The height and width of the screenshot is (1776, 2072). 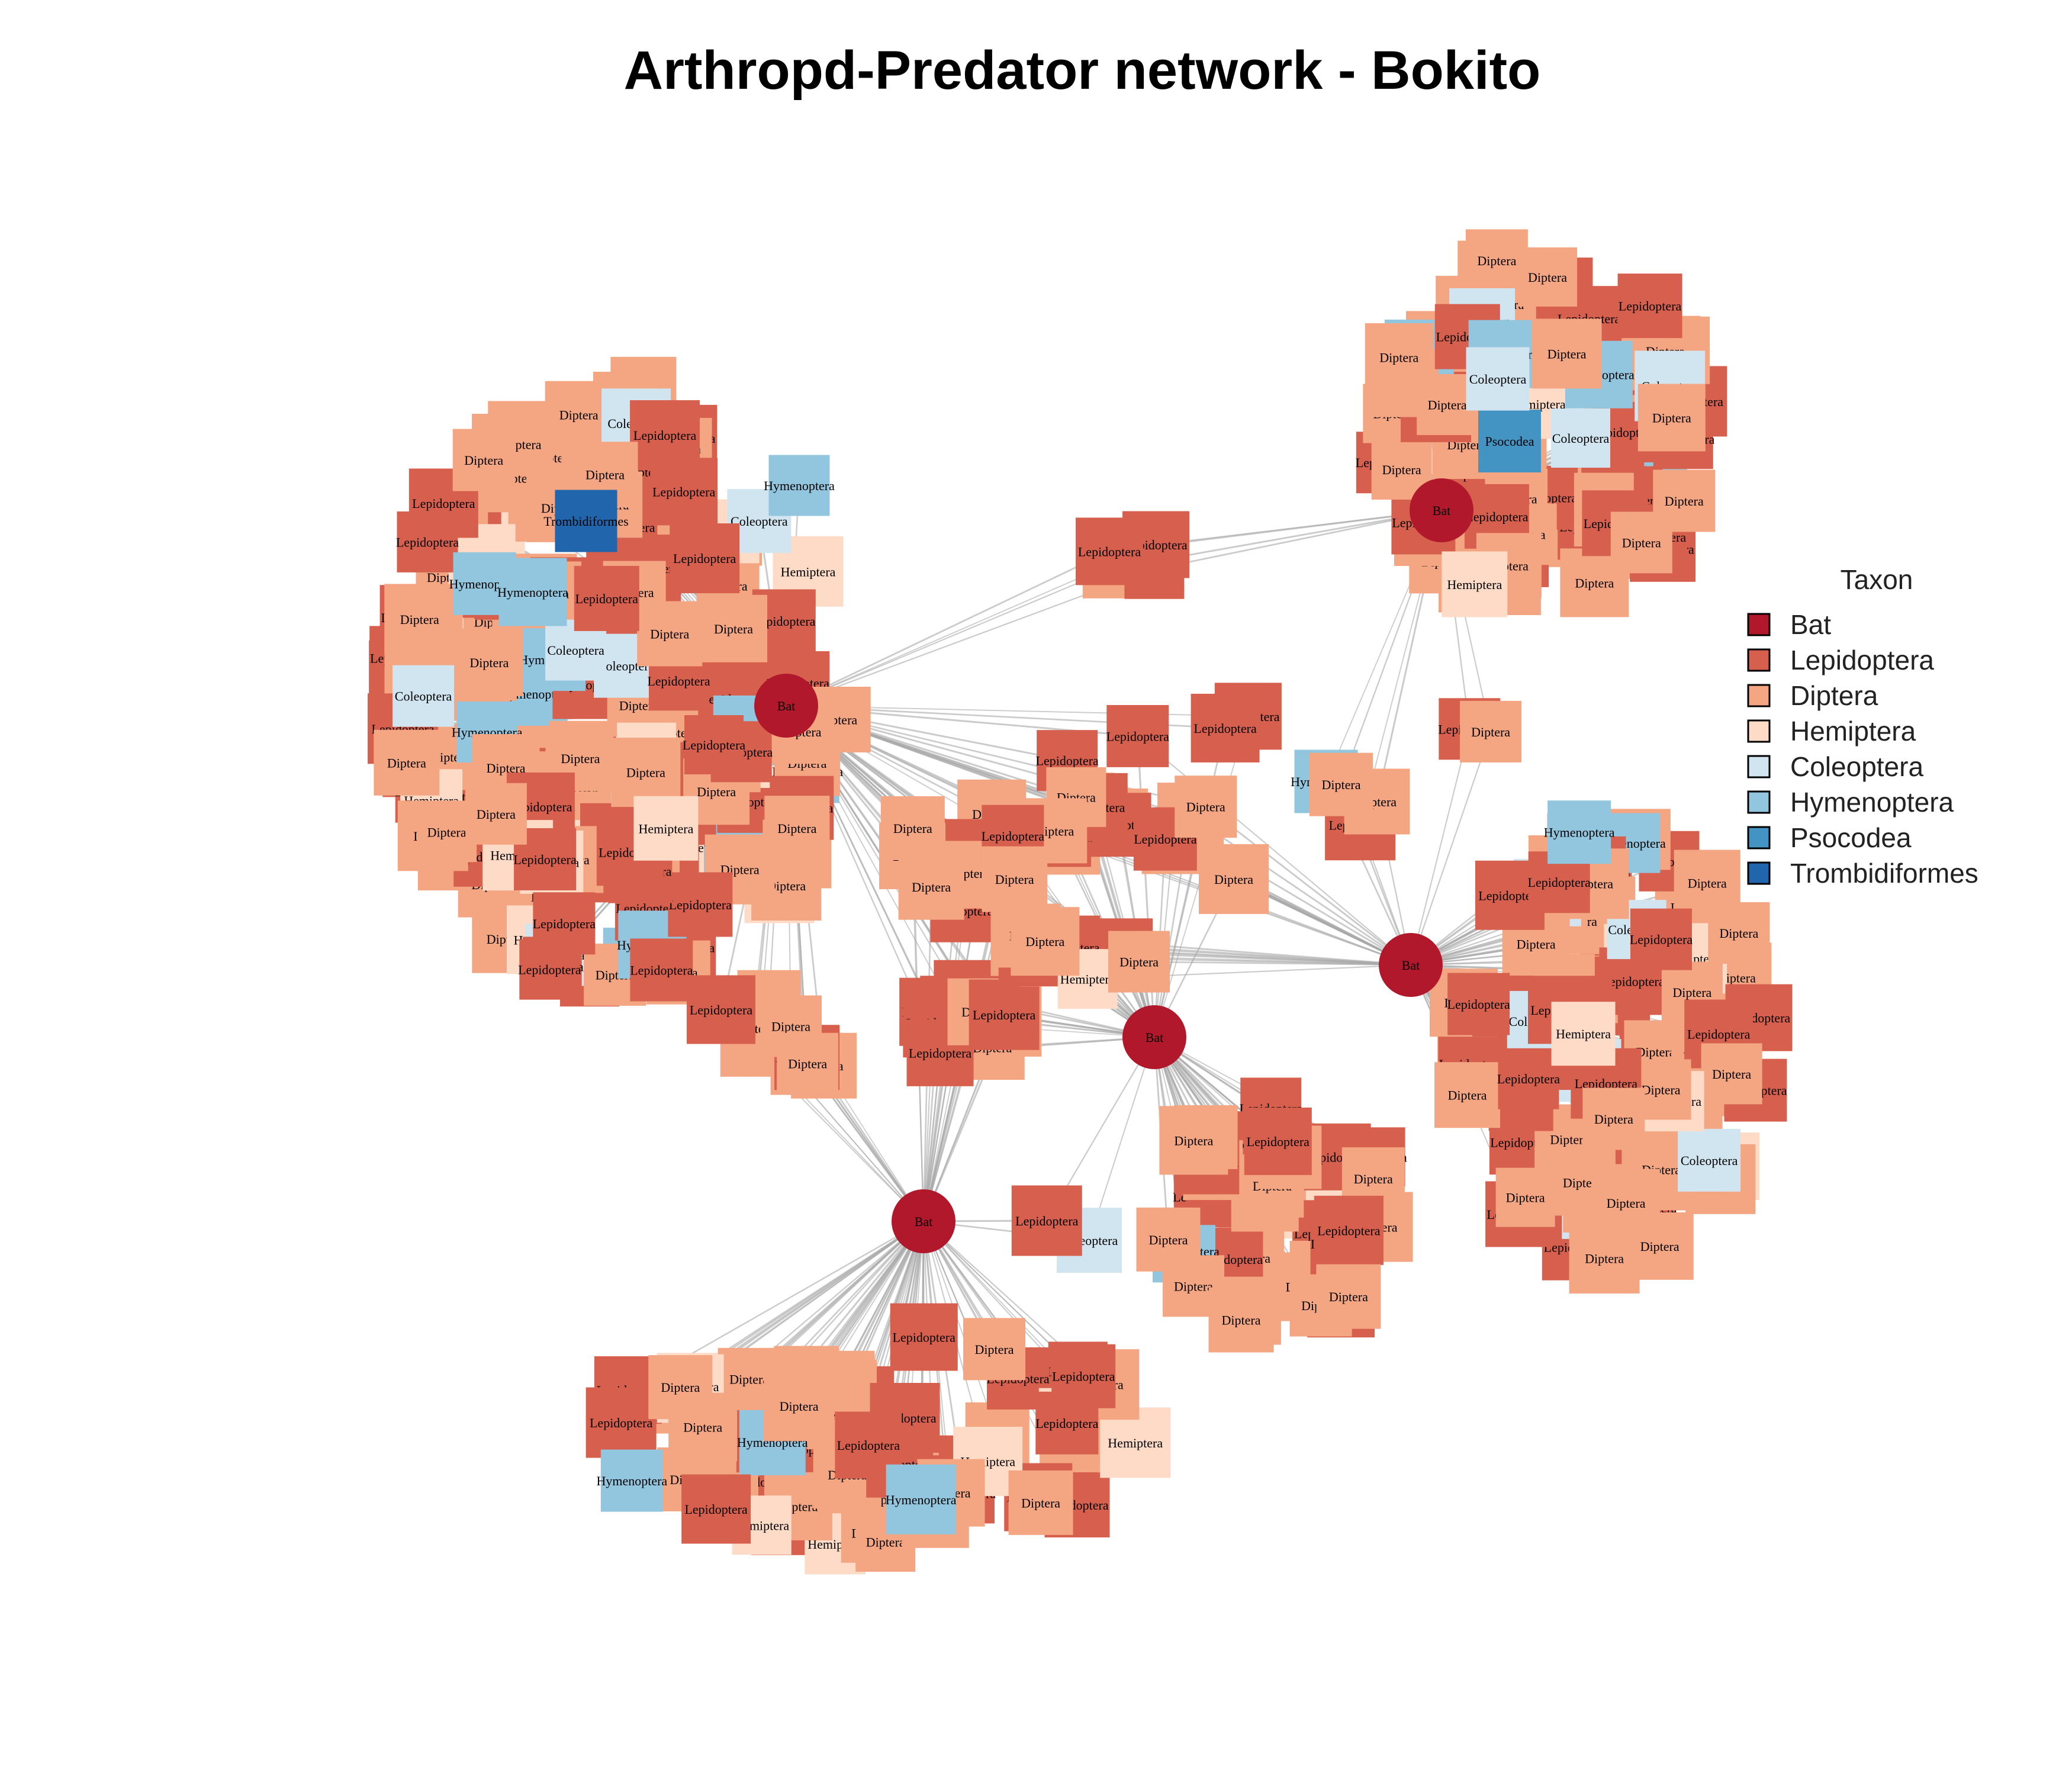 What do you see at coordinates (1154, 1037) in the screenshot?
I see `bat-node-4: Bat` at bounding box center [1154, 1037].